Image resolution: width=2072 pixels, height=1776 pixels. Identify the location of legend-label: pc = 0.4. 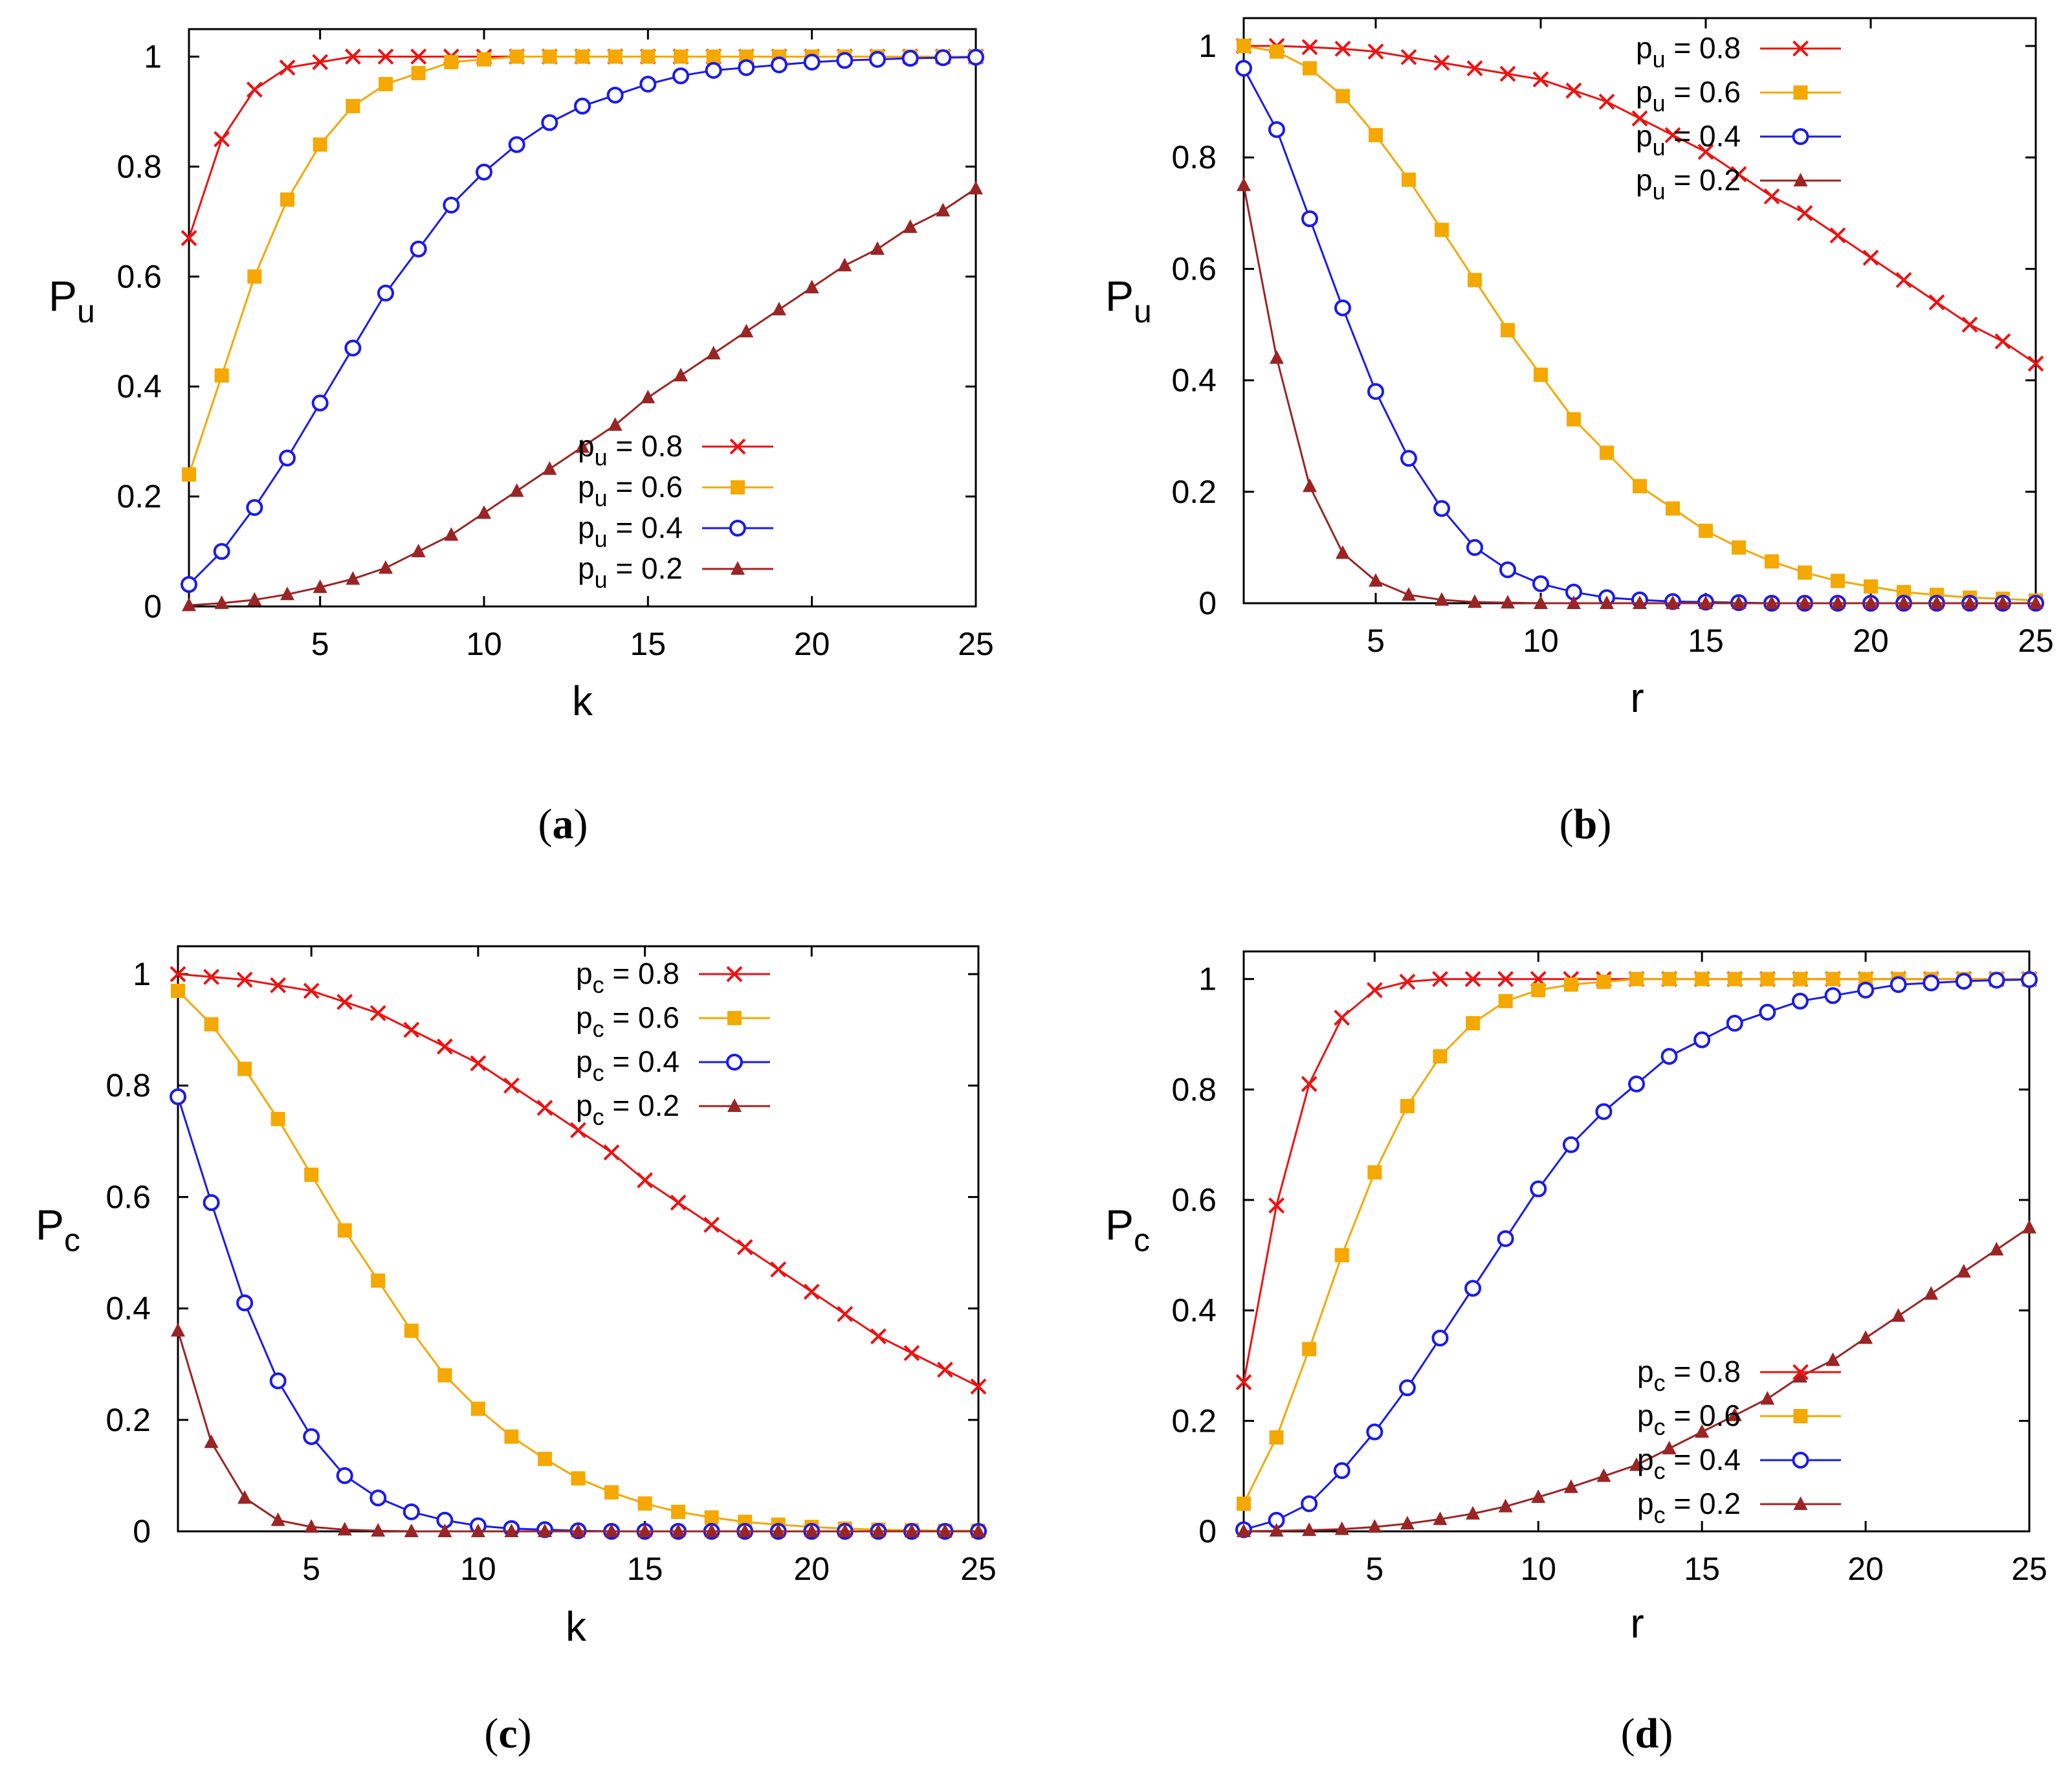
(627, 1065).